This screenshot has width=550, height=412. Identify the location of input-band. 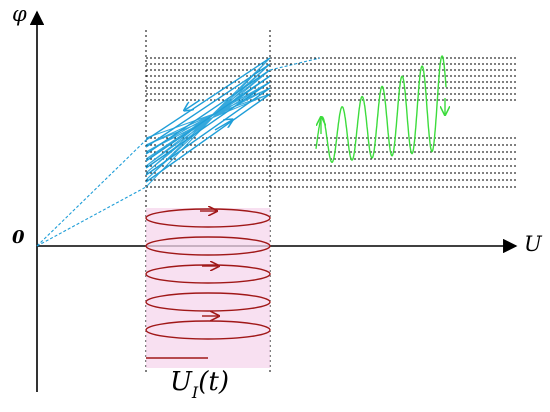
(208, 288).